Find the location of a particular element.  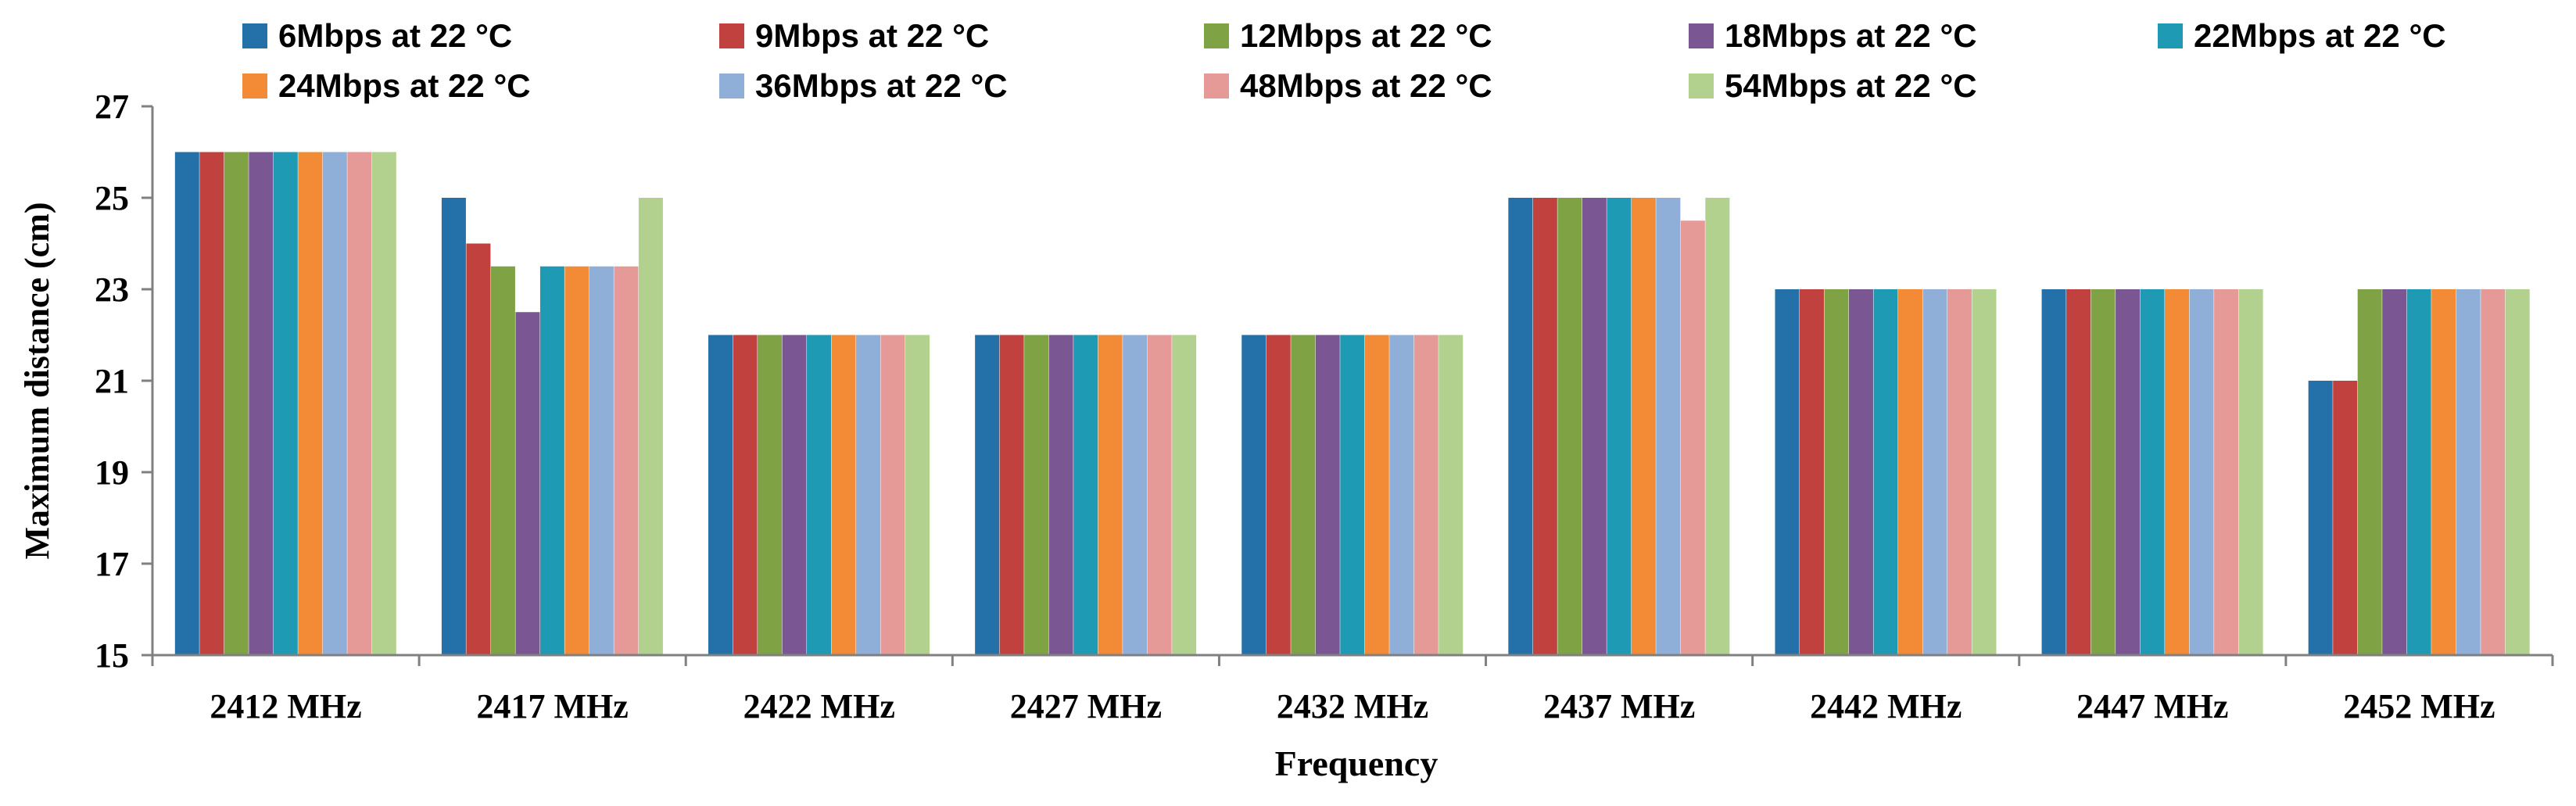

x-tick-label: 2432 MHz is located at coordinates (1352, 706).